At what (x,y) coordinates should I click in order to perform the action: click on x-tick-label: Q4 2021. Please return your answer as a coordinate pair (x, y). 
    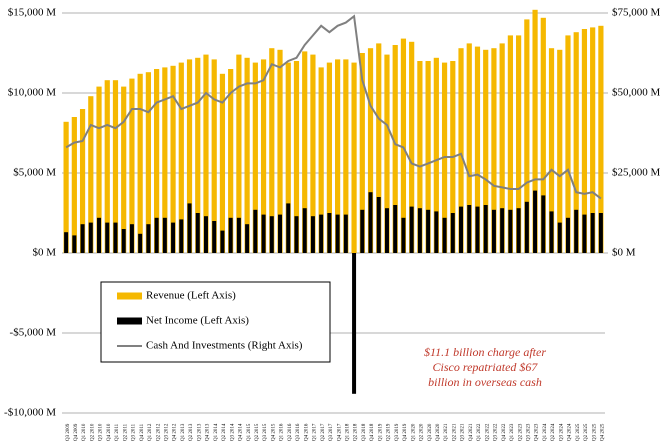
    Looking at the image, I should click on (471, 432).